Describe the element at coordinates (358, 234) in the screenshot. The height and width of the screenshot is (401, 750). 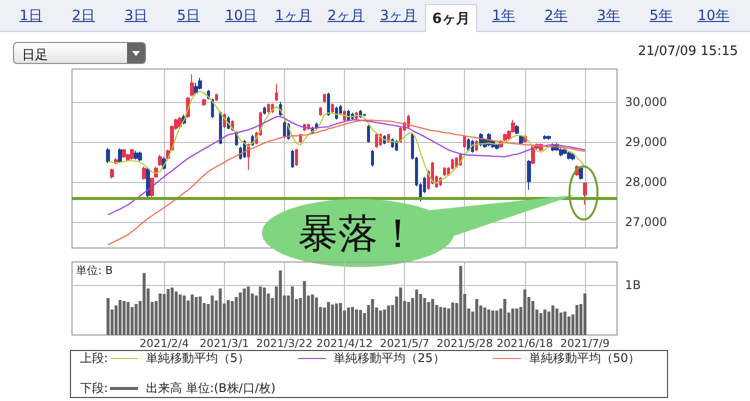
I see `annotation: 暴落！` at that location.